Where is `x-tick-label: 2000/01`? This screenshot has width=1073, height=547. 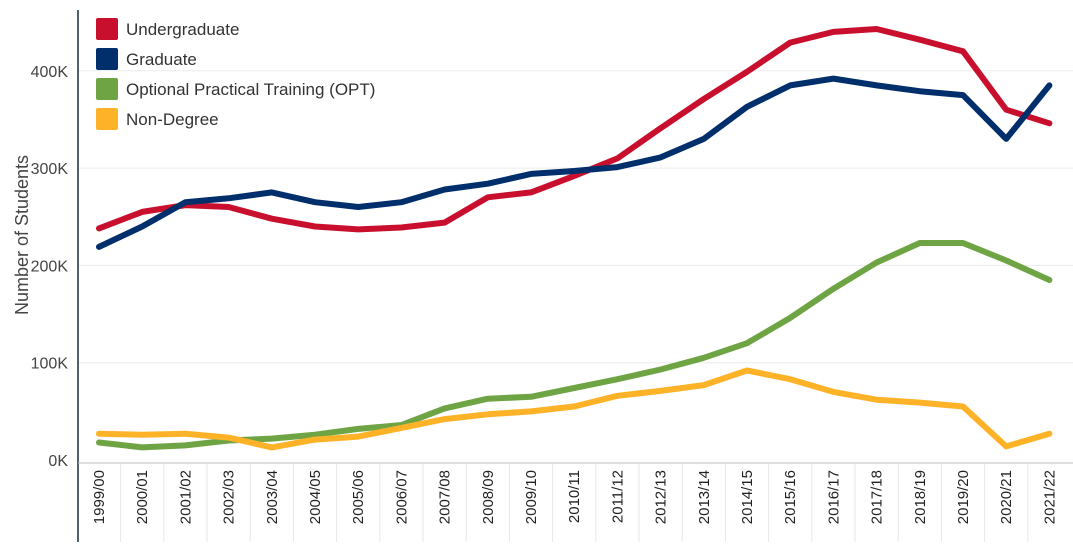
x-tick-label: 2000/01 is located at coordinates (142, 497).